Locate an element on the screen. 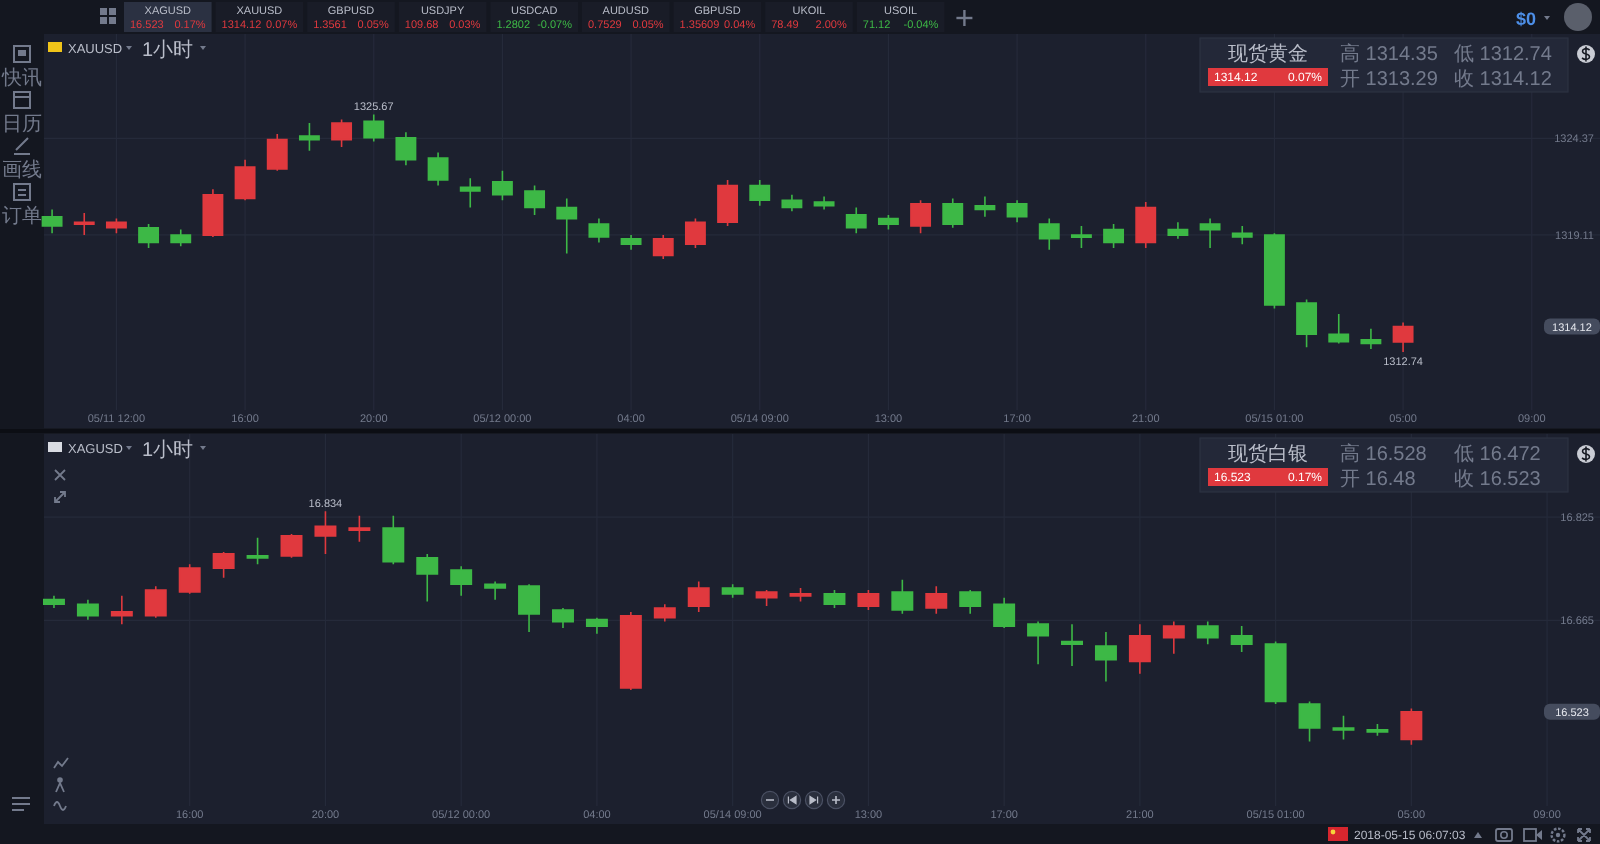 Image resolution: width=1600 pixels, height=844 pixels. text: 1小时 is located at coordinates (168, 50).